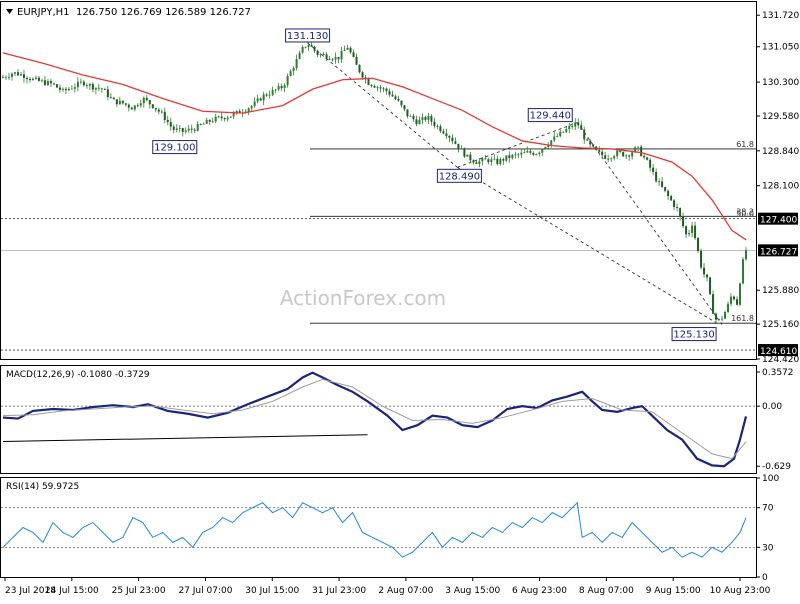 This screenshot has height=604, width=800. Describe the element at coordinates (405, 591) in the screenshot. I see `x-tick-label: 2 Aug 07:00` at that location.